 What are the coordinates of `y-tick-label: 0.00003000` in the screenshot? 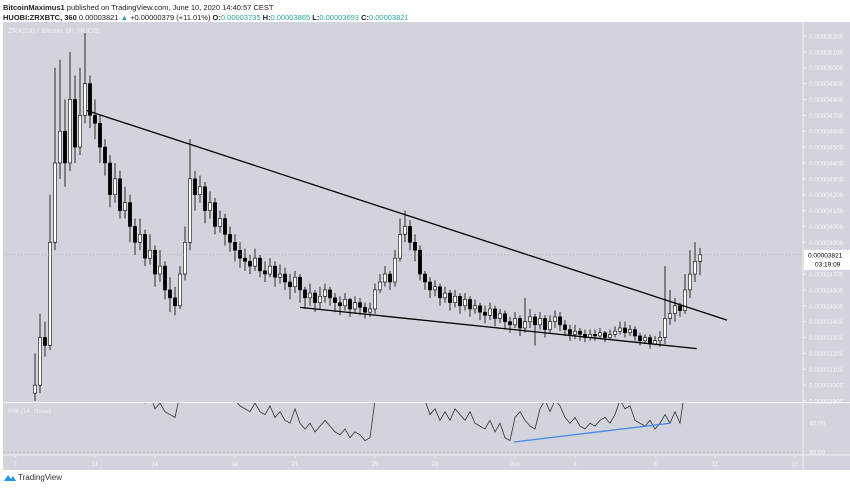 It's located at (826, 386).